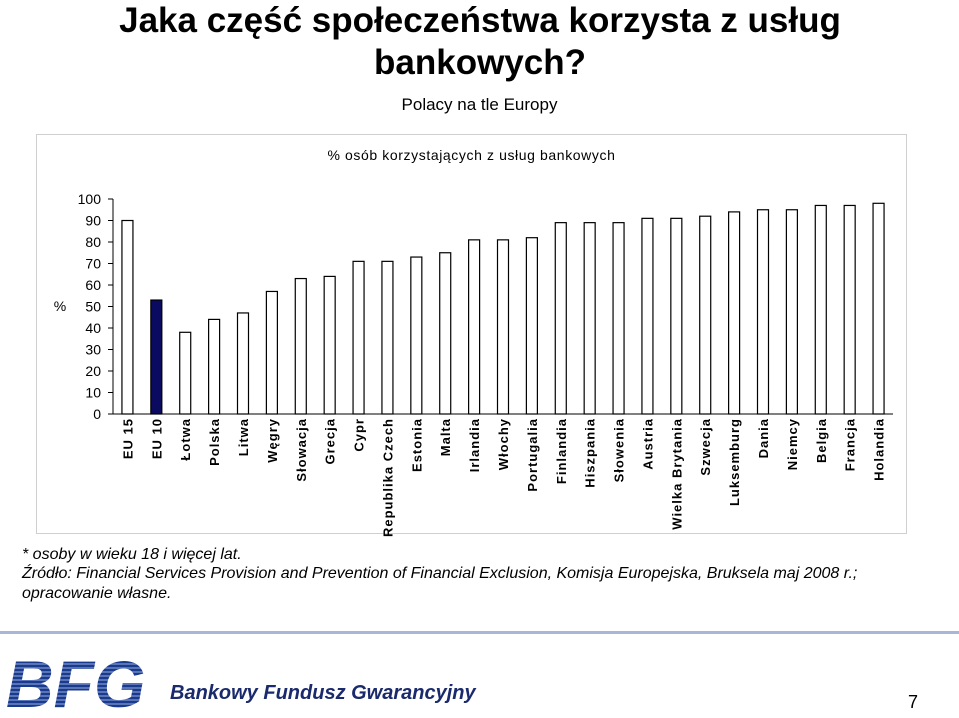  I want to click on x-tick-label: EU 10, so click(156, 438).